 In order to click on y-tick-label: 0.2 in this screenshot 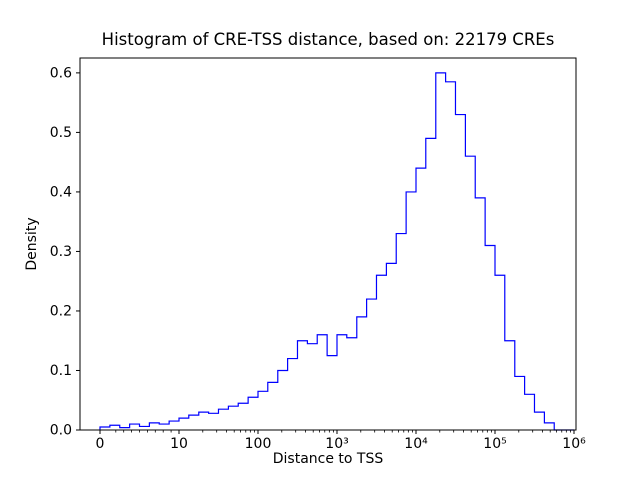, I will do `click(61, 311)`.